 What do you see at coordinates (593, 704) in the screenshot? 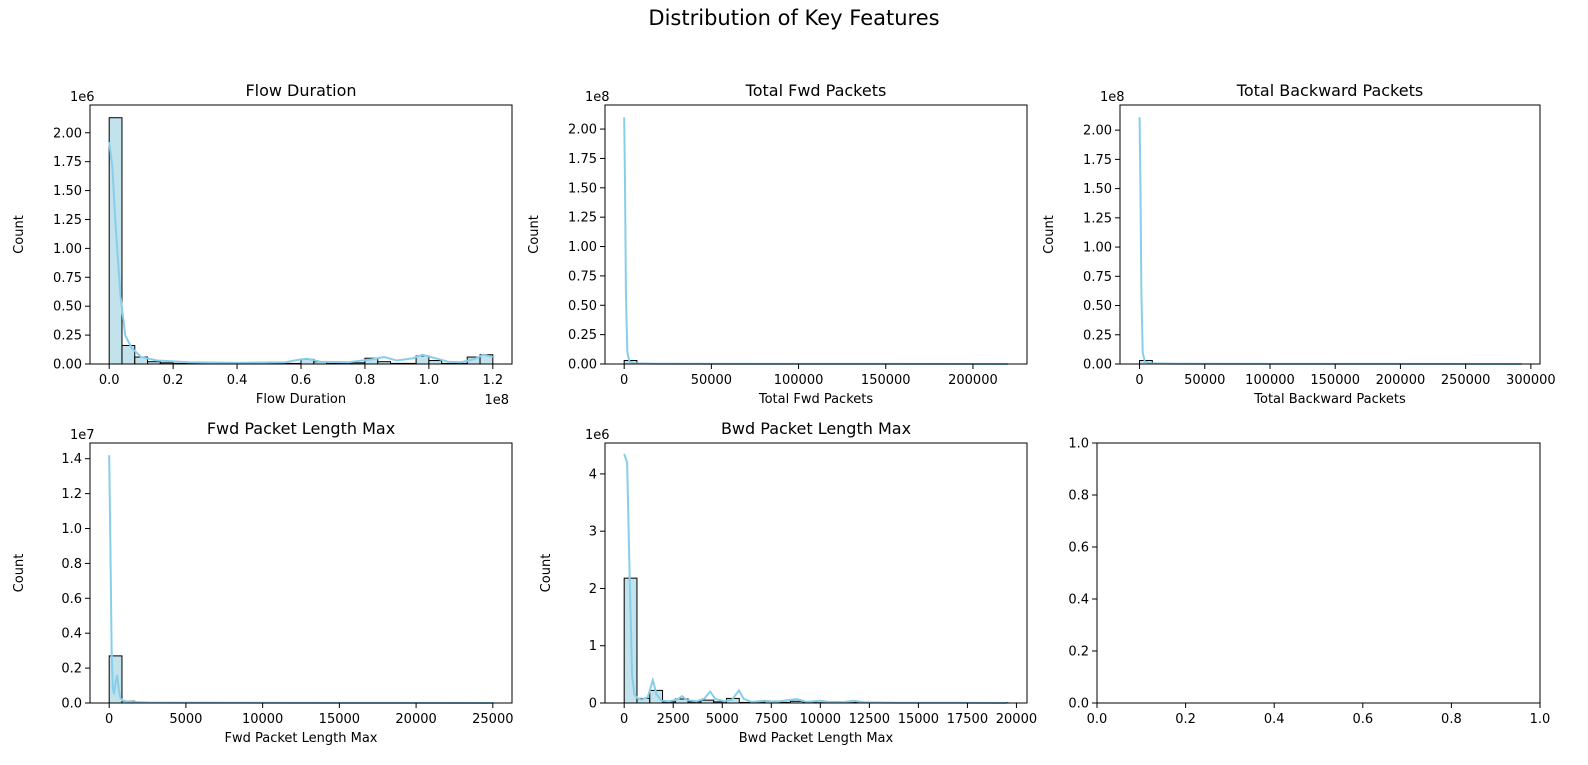
I see `y-tick-label: 0` at bounding box center [593, 704].